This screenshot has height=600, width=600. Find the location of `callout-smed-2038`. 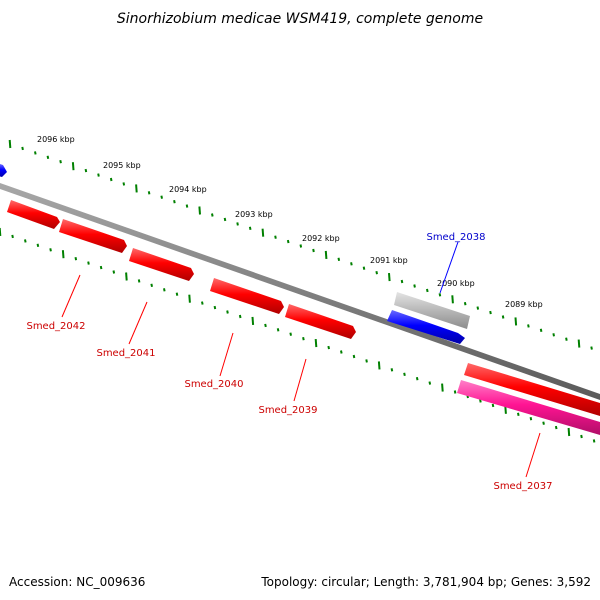

callout-smed-2038 is located at coordinates (449, 267).